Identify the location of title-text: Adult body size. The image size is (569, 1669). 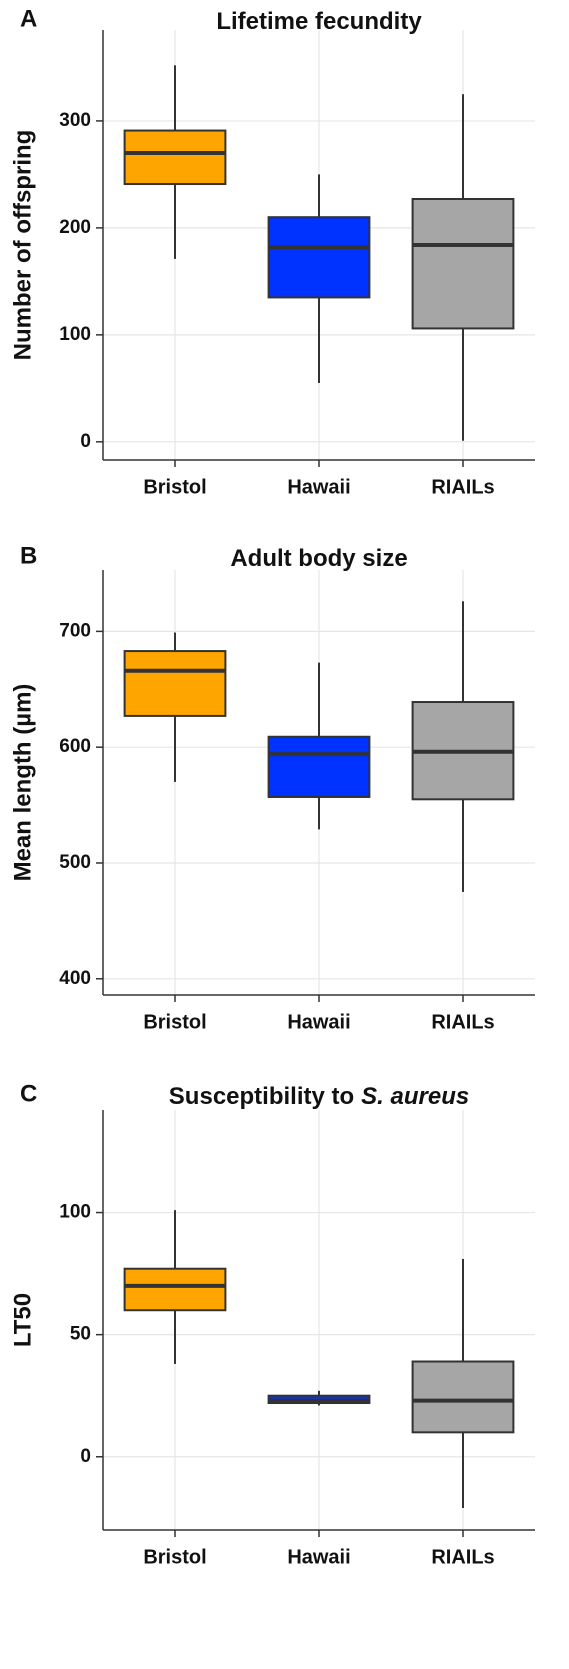
(318, 558).